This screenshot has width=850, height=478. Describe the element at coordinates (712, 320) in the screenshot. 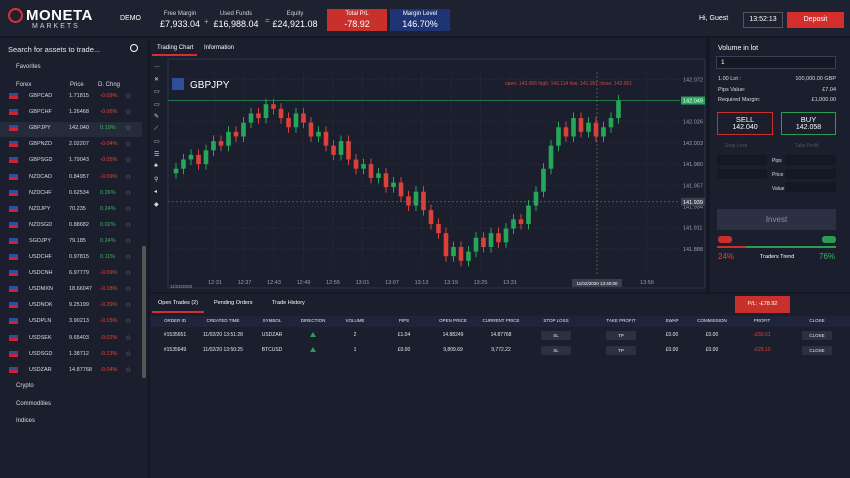

I see `table-header: COMMISSION` at that location.